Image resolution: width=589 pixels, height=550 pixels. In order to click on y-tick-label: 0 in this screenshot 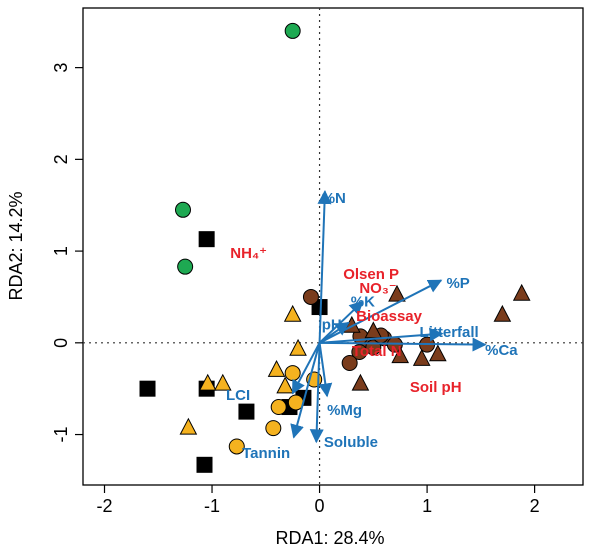, I will do `click(61, 343)`.